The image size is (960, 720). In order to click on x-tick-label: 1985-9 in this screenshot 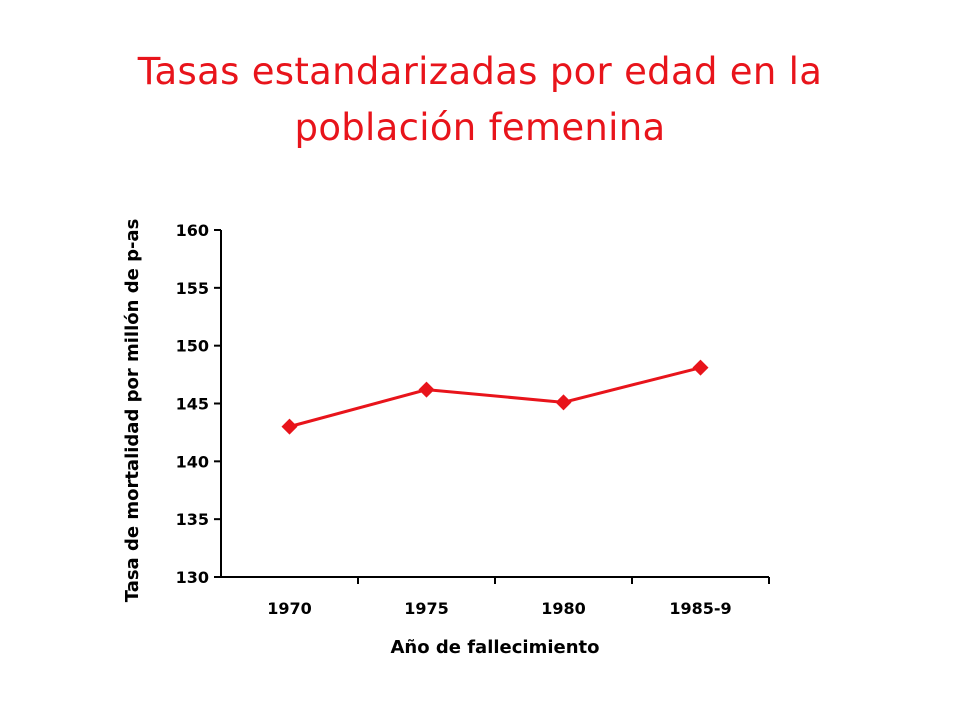, I will do `click(700, 608)`.